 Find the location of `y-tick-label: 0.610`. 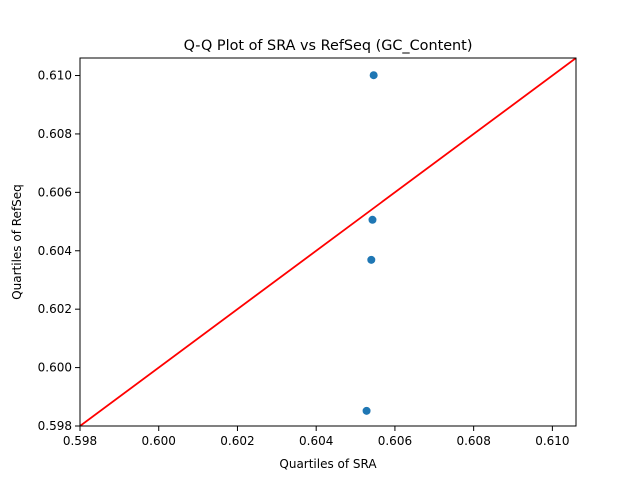

y-tick-label: 0.610 is located at coordinates (55, 76).